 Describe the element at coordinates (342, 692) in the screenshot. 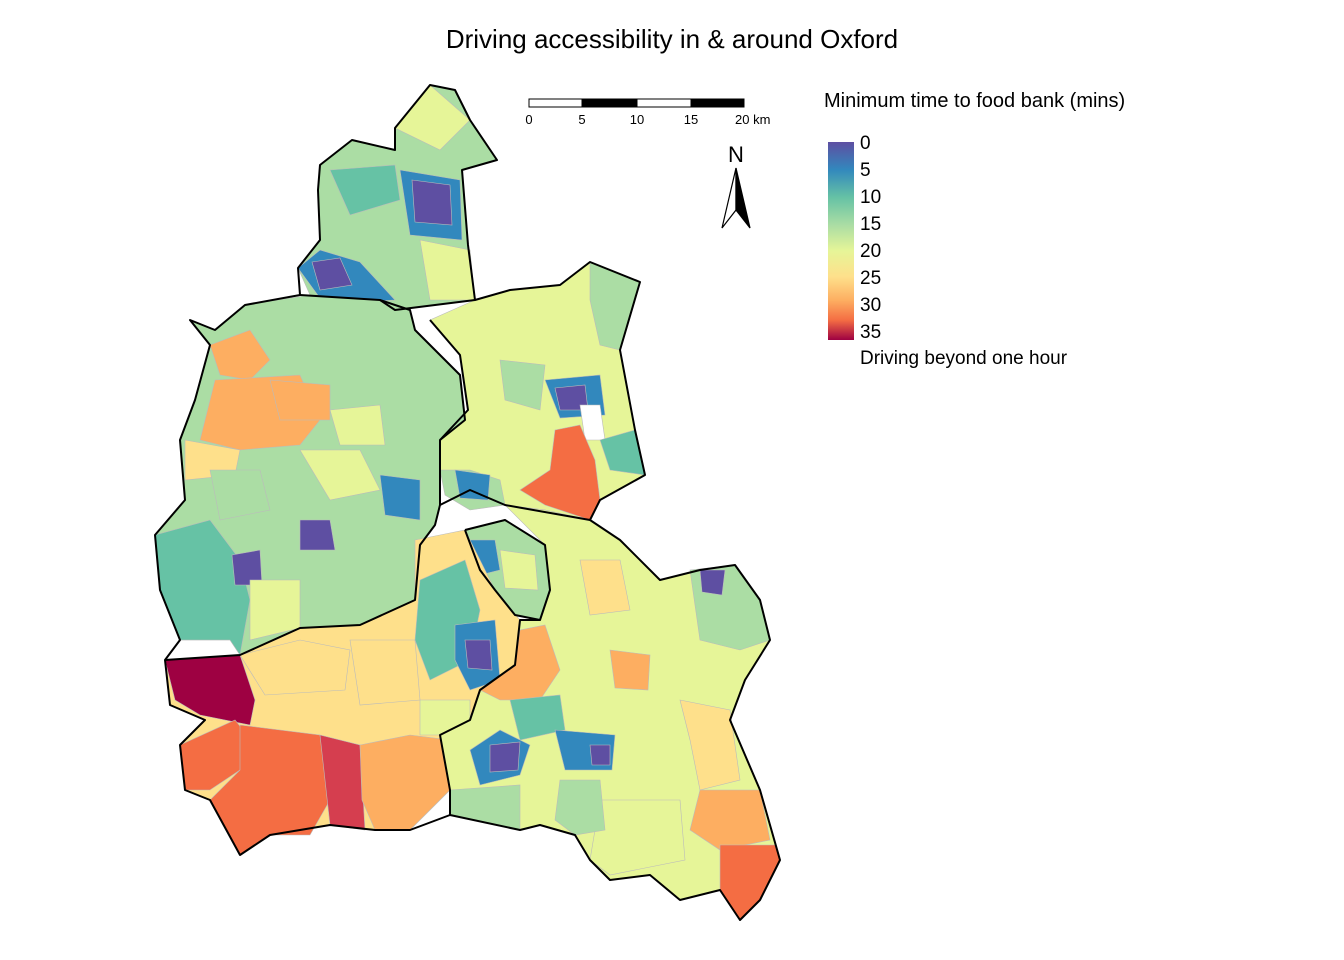

I see `district-southwest` at that location.